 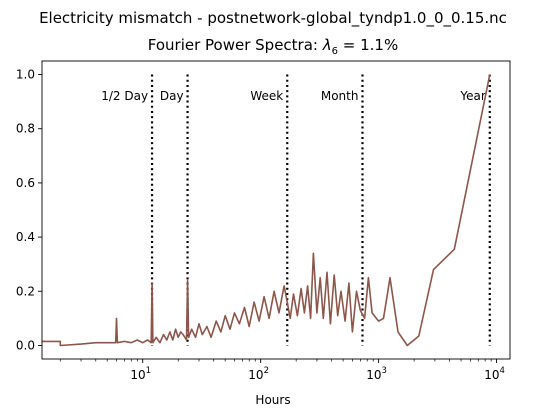 What do you see at coordinates (140, 374) in the screenshot?
I see `x-tick-label-0: 10¹` at bounding box center [140, 374].